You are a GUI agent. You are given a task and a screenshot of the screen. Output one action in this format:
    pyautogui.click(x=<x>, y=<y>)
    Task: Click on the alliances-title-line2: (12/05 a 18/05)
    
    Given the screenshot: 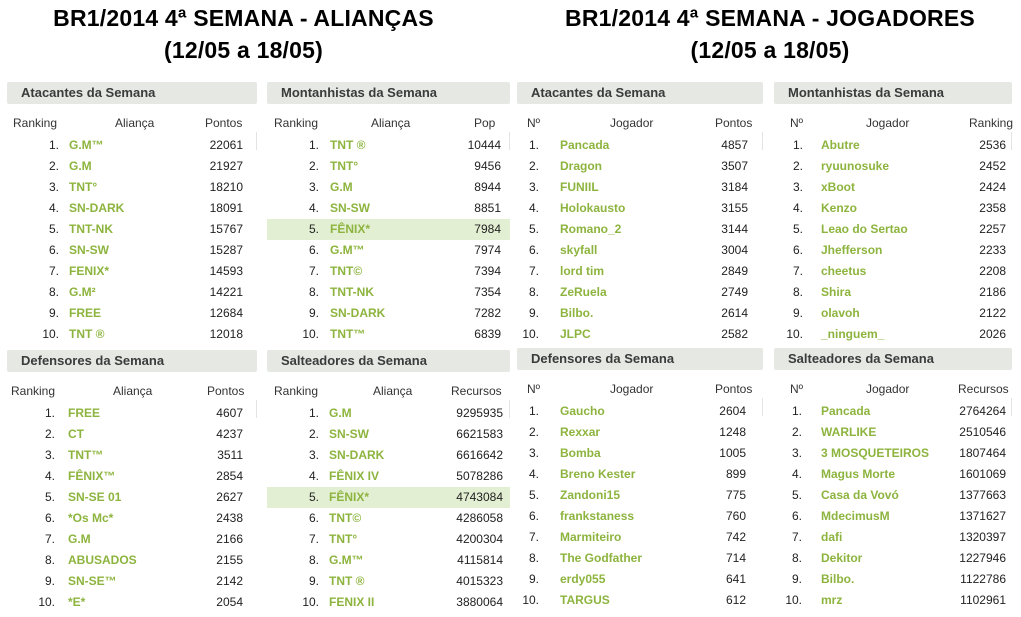 What is the action you would take?
    pyautogui.click(x=243, y=50)
    